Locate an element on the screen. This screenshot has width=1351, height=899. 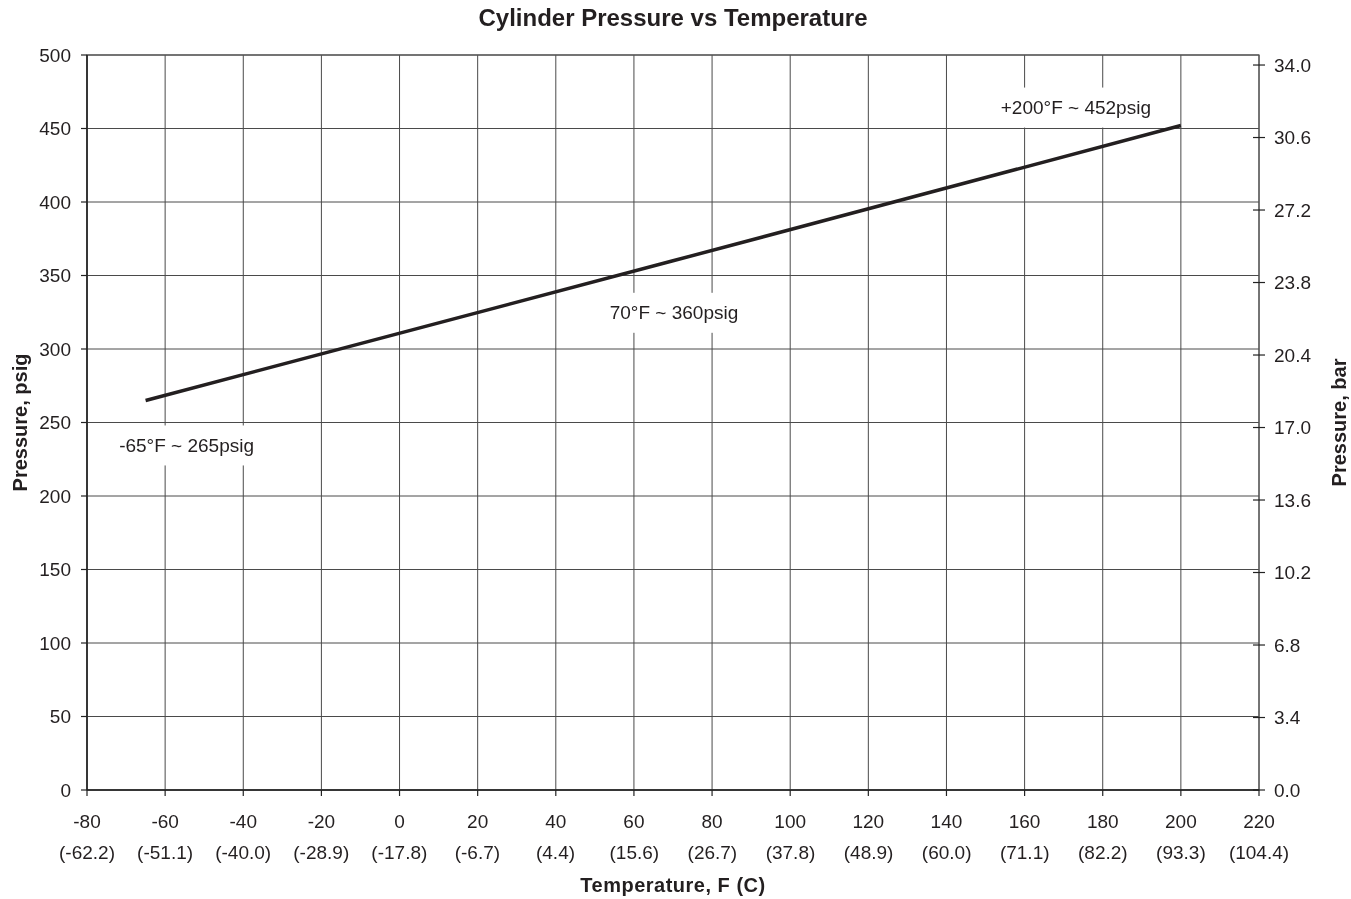
y2-tick-label: 10.2 is located at coordinates (1292, 573).